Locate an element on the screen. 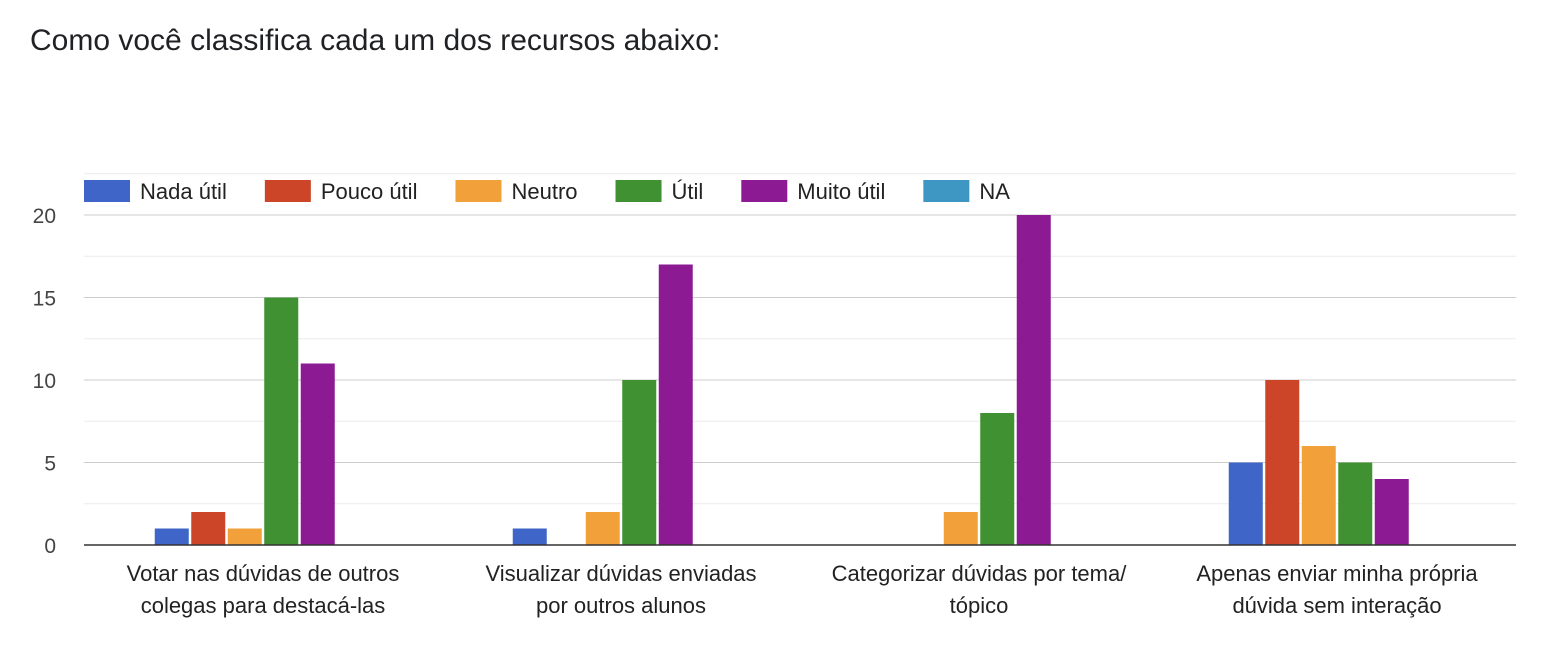 The width and height of the screenshot is (1564, 650). y-tick-label: 10 is located at coordinates (44, 381).